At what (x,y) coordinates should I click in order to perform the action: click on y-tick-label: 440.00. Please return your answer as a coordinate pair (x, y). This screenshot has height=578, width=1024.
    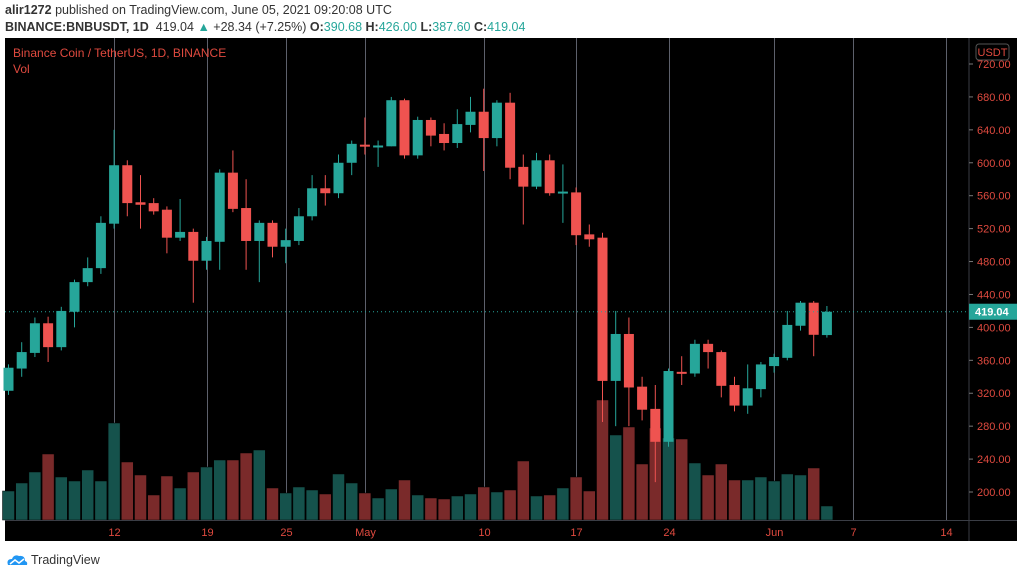
    Looking at the image, I should click on (994, 295).